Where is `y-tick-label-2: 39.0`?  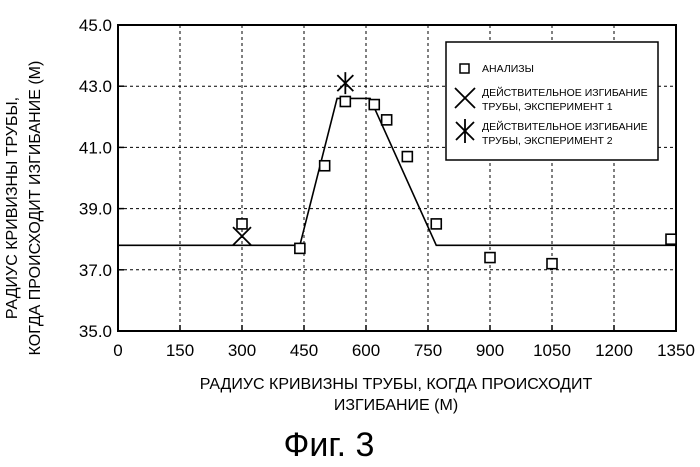 y-tick-label-2: 39.0 is located at coordinates (95, 209).